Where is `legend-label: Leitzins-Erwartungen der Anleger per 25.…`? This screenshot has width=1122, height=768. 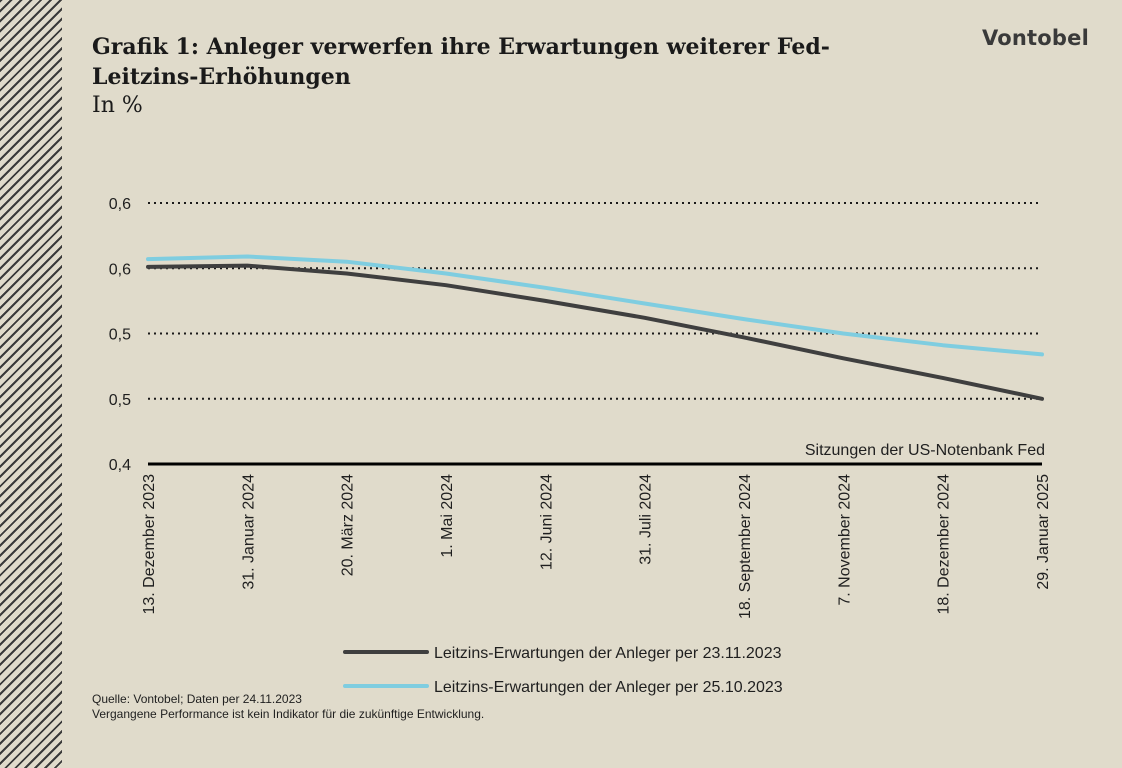 legend-label: Leitzins-Erwartungen der Anleger per 25.… is located at coordinates (608, 687).